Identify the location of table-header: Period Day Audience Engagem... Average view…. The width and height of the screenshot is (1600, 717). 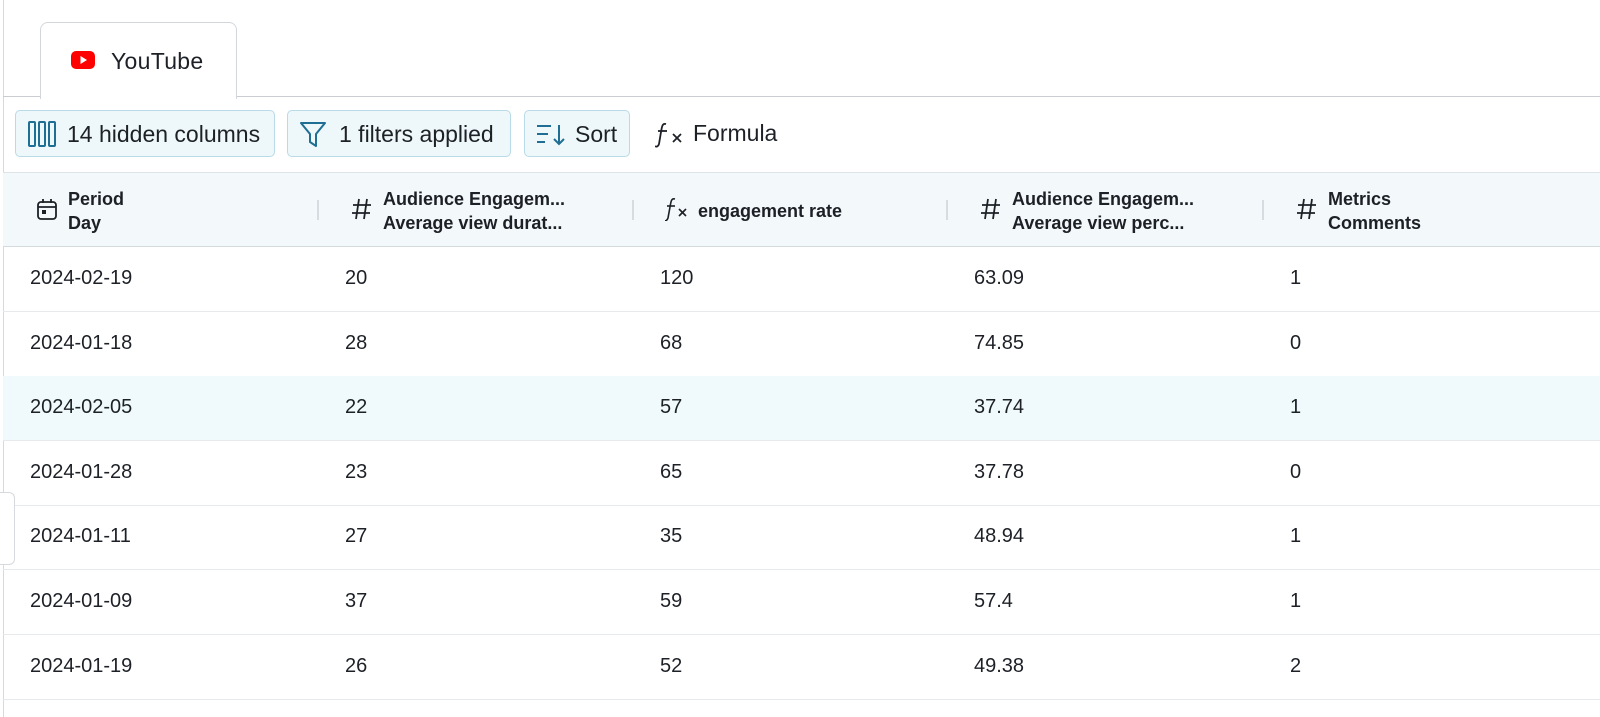
(801, 209).